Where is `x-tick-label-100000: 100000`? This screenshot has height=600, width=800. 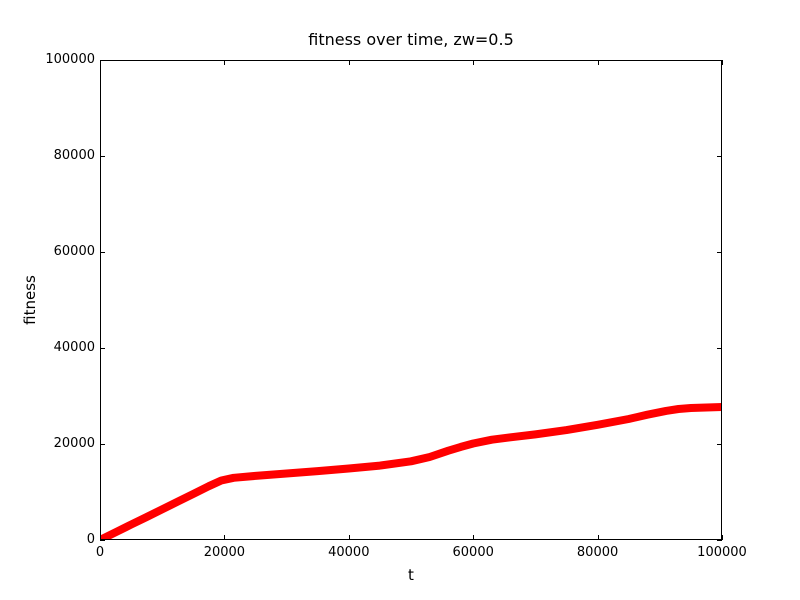 x-tick-label-100000: 100000 is located at coordinates (722, 552).